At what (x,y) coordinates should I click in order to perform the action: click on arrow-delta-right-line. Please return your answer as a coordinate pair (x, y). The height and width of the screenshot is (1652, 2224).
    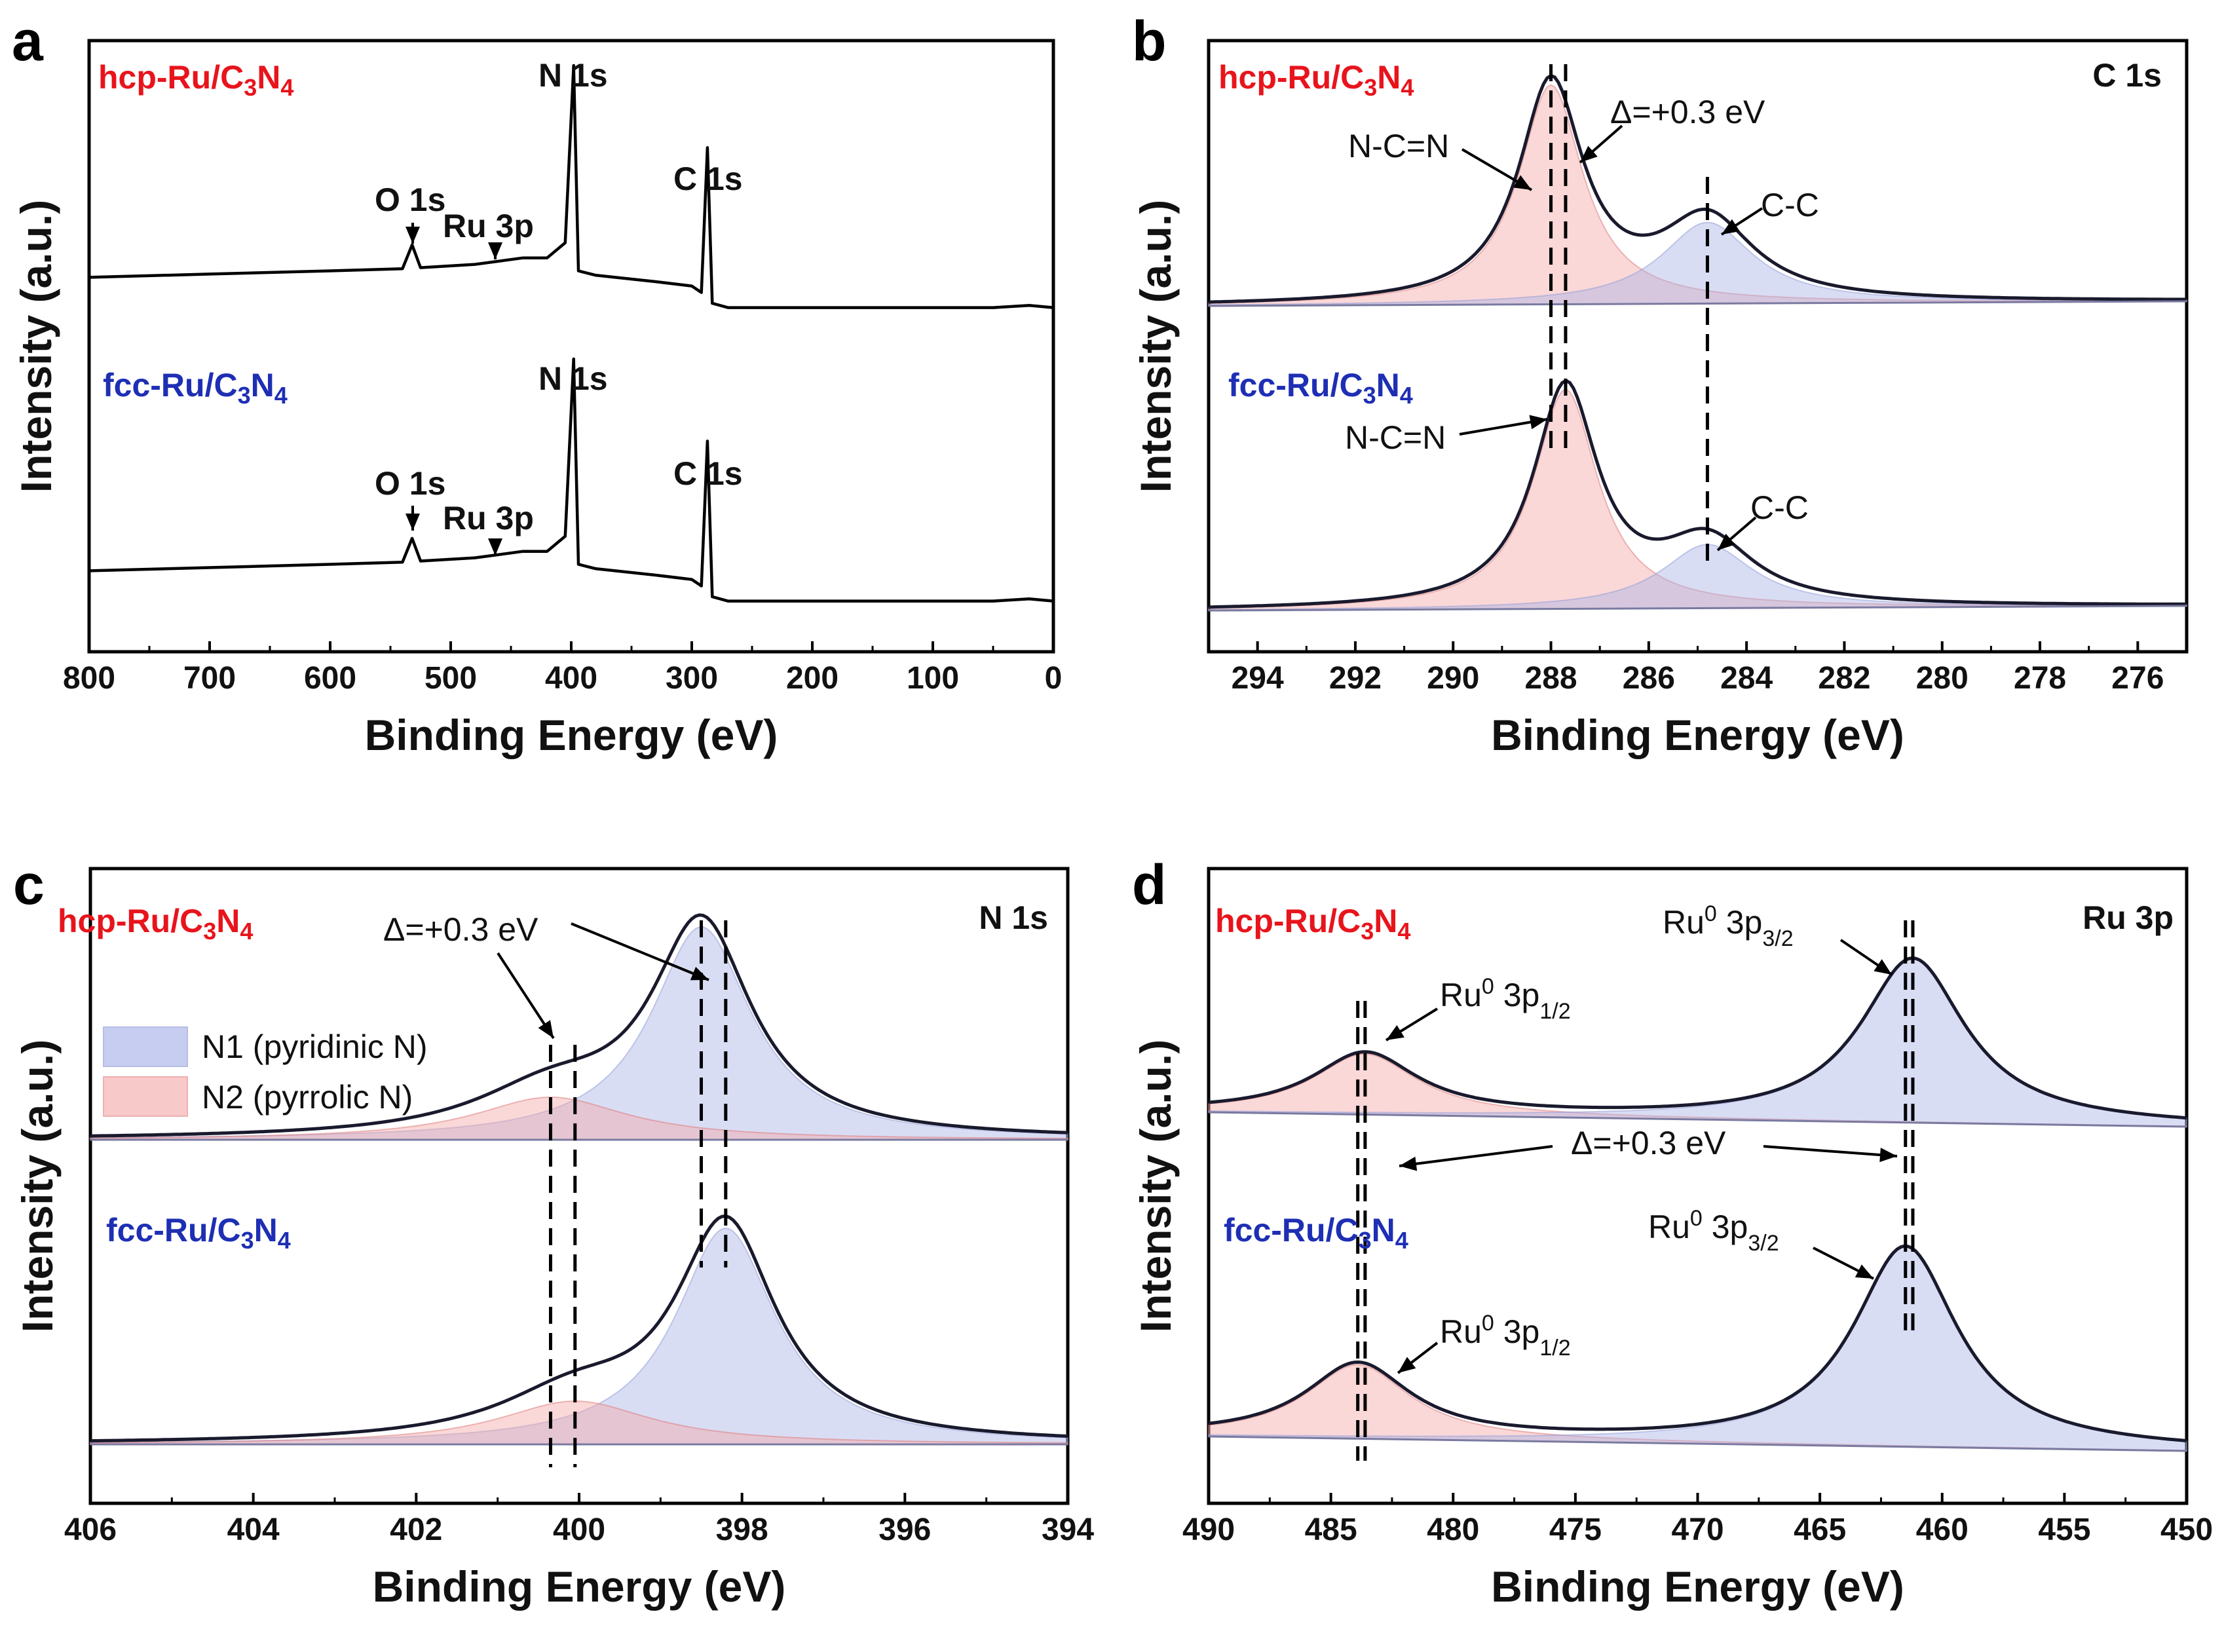
    Looking at the image, I should click on (640, 951).